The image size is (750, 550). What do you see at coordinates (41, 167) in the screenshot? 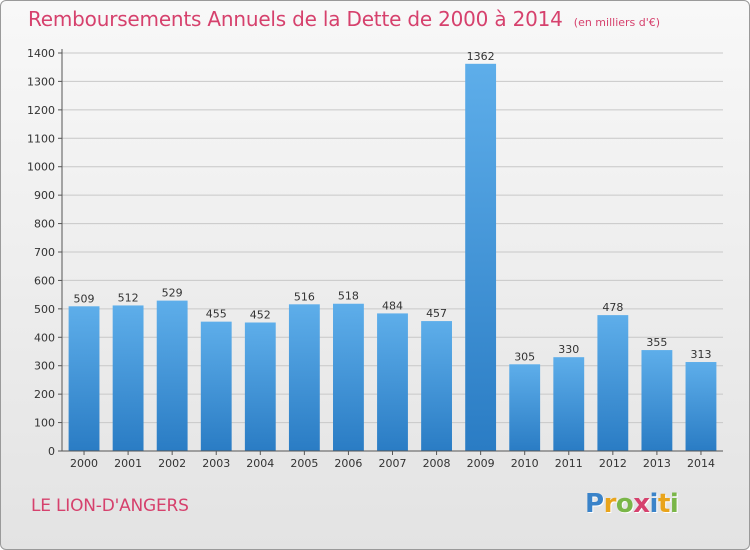
I see `y-tick-label: 1000` at bounding box center [41, 167].